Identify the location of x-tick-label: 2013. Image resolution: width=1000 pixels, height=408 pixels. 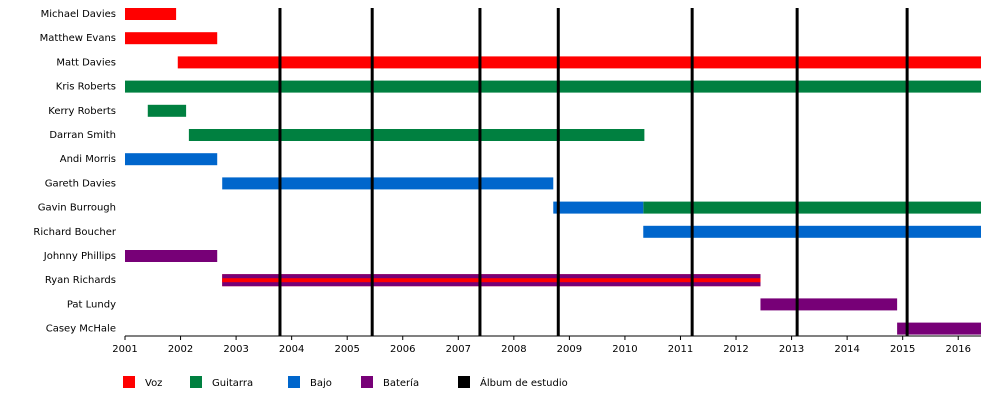
(791, 349).